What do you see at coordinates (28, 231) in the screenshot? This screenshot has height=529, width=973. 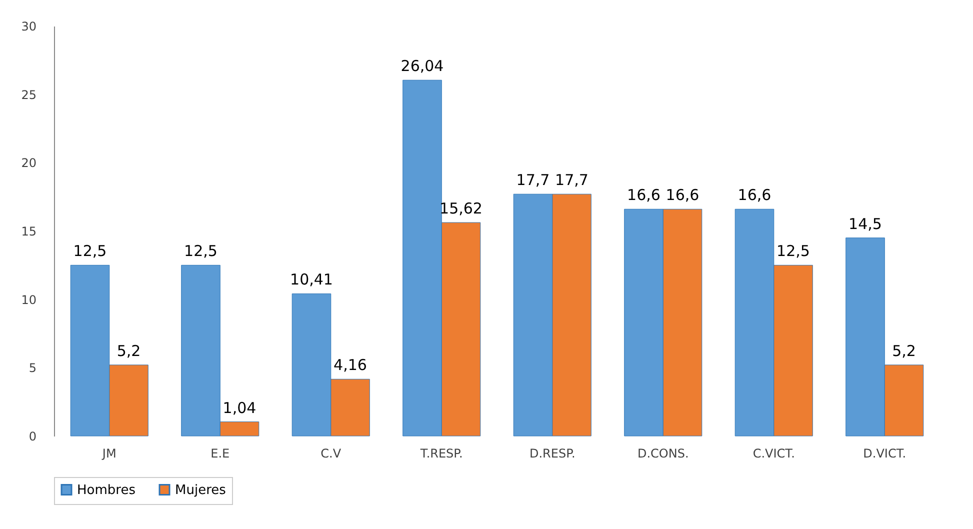 I see `y-tick-label: 15` at bounding box center [28, 231].